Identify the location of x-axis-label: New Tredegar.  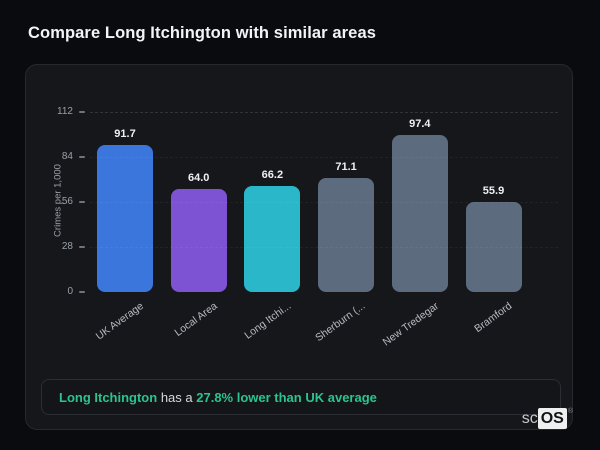
(410, 324).